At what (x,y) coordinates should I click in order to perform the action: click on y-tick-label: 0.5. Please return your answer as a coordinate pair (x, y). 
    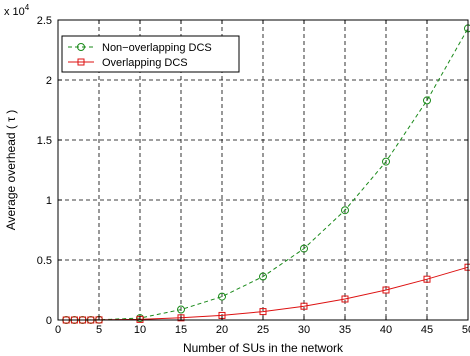
    Looking at the image, I should click on (44, 261).